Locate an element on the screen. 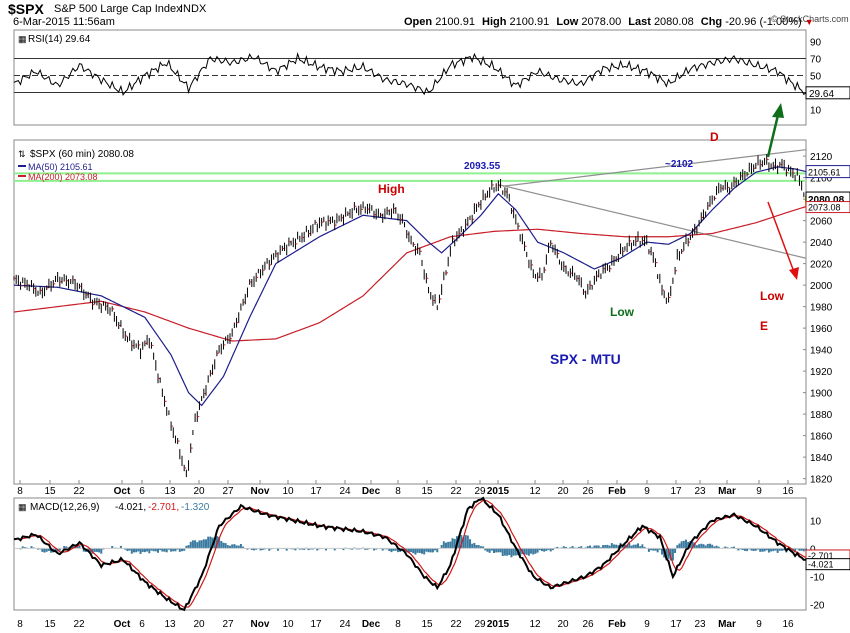  x-axis-label: Mar is located at coordinates (727, 491).